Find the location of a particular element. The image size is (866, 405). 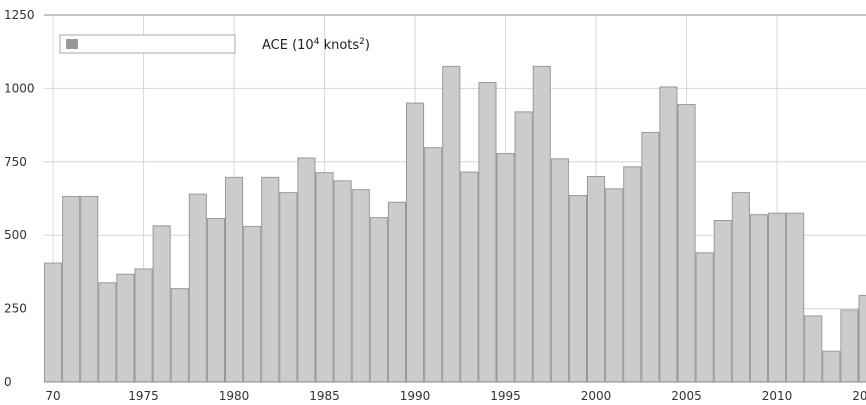

bar-1977 is located at coordinates (179, 335).